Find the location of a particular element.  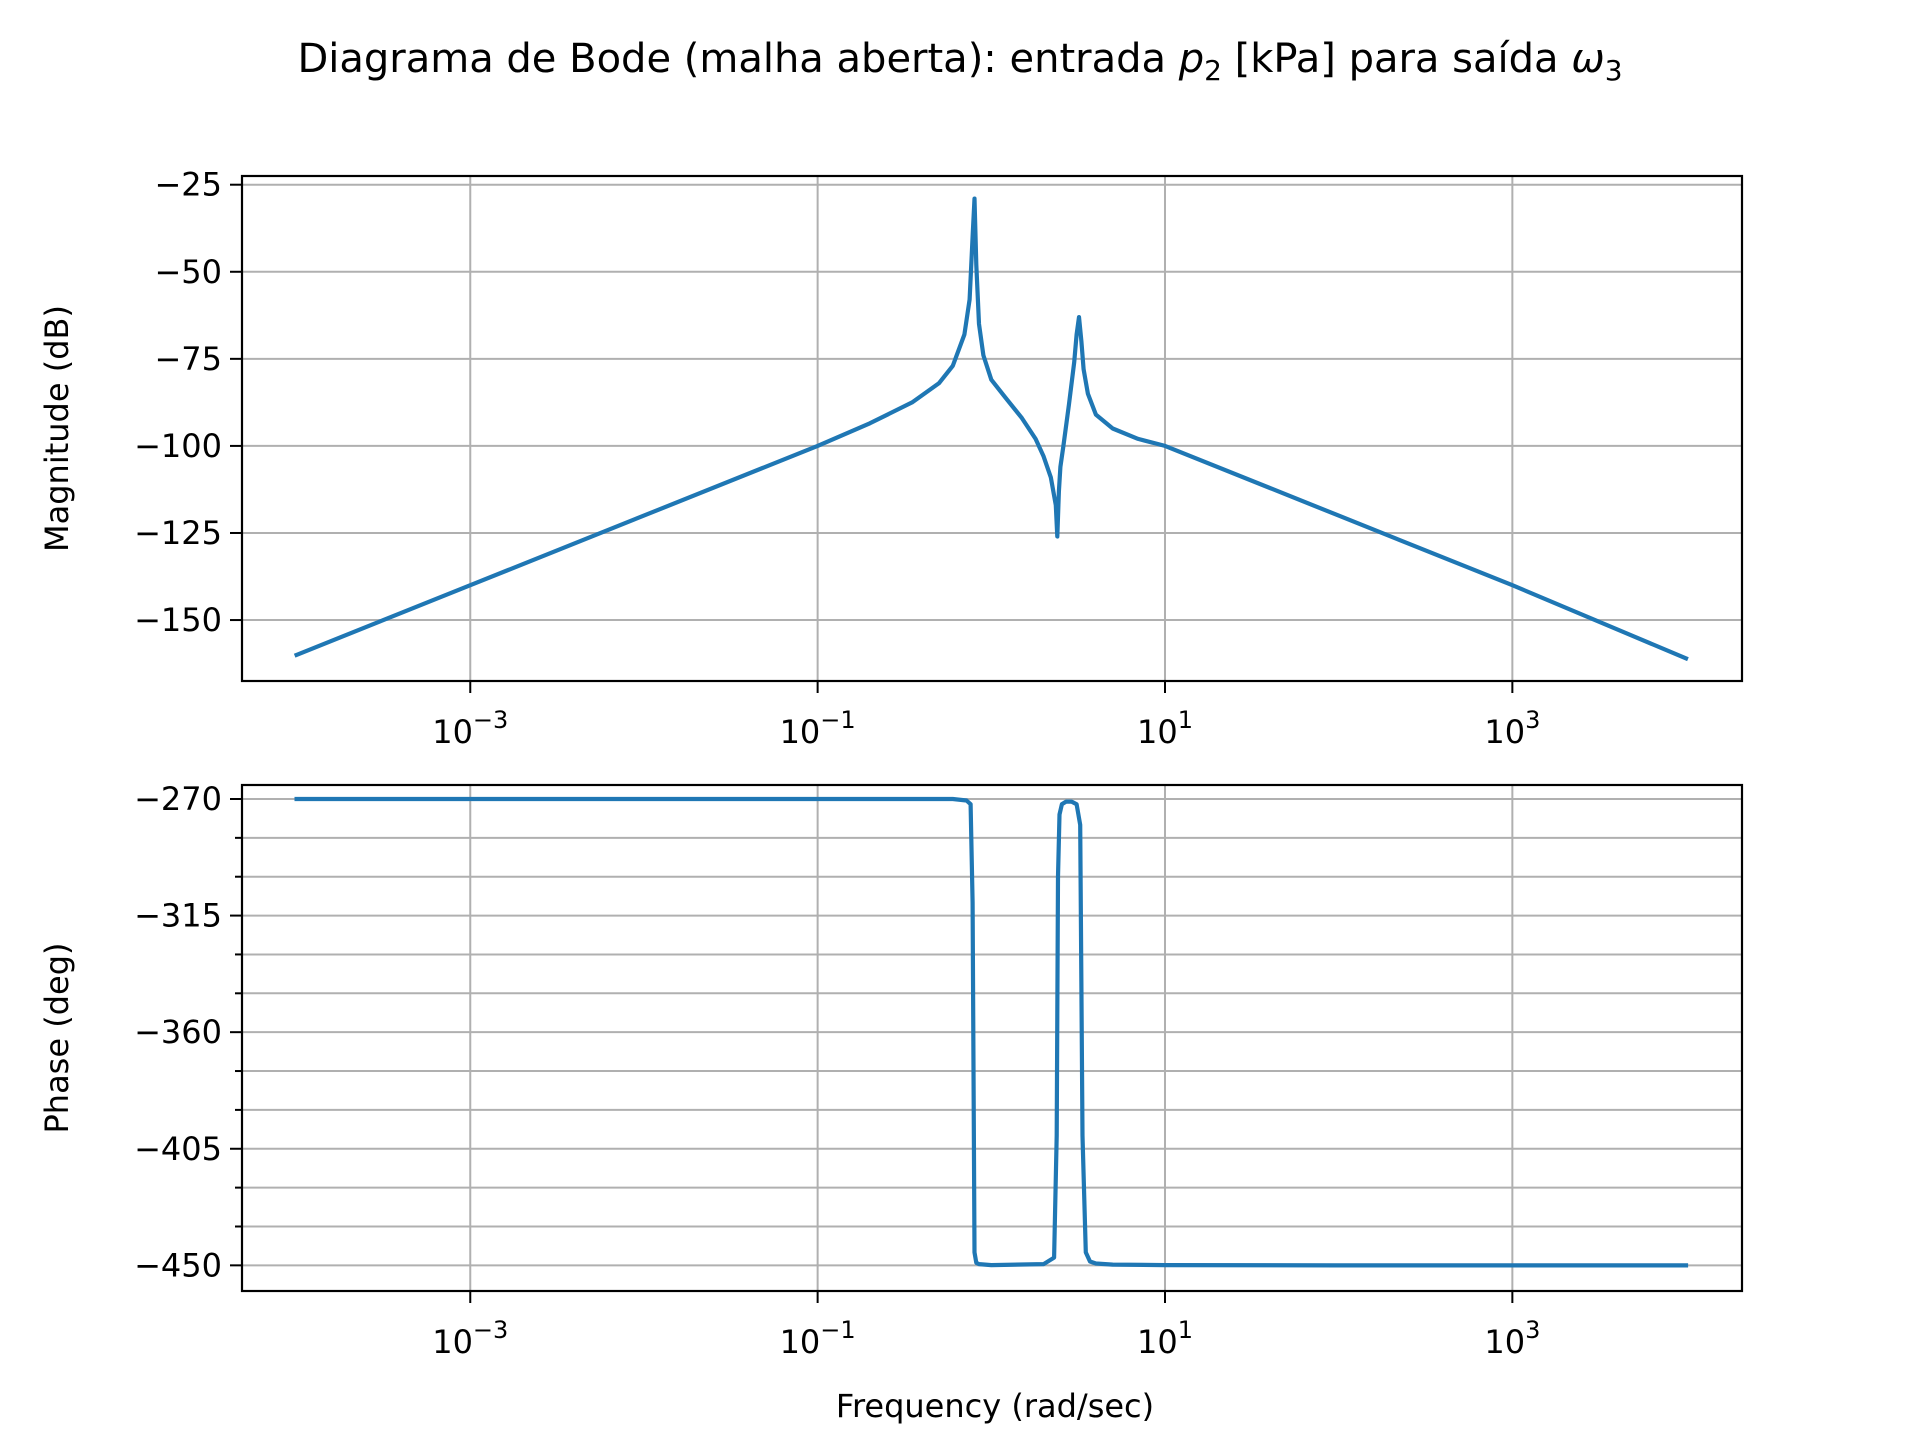

magnitude-y-tick-label: −50 is located at coordinates (188, 272).